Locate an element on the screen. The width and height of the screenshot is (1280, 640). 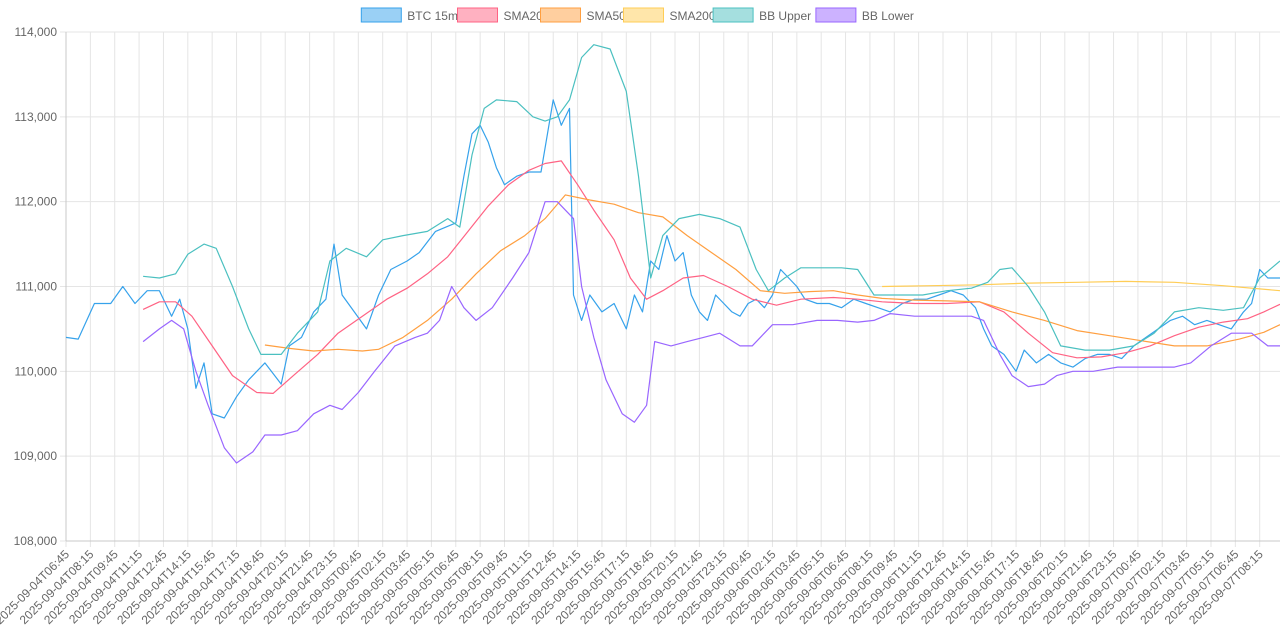
legend-swatch-btc-15m is located at coordinates (381, 15).